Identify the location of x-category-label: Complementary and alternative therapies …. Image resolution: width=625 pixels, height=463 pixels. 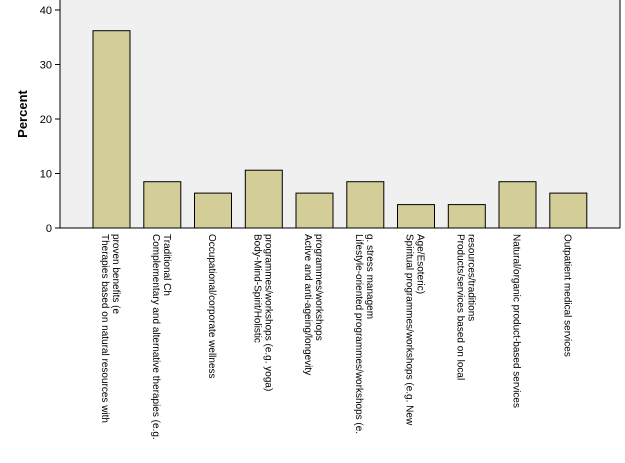
(155, 337).